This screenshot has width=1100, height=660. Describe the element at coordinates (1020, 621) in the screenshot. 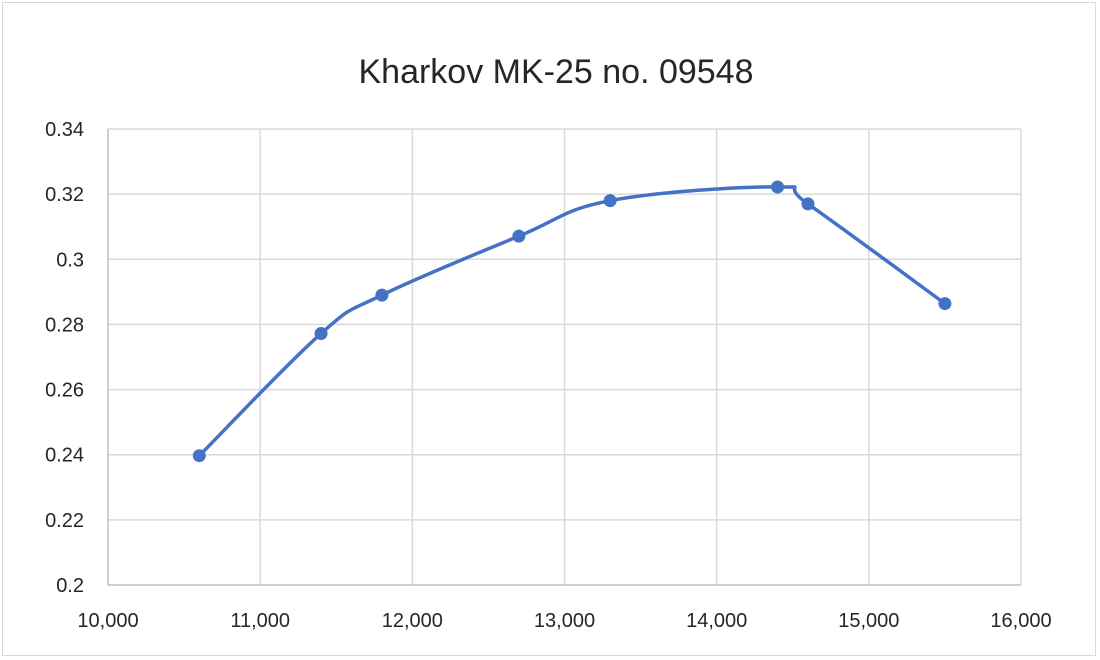

I see `x-tick-label: 16,000` at that location.